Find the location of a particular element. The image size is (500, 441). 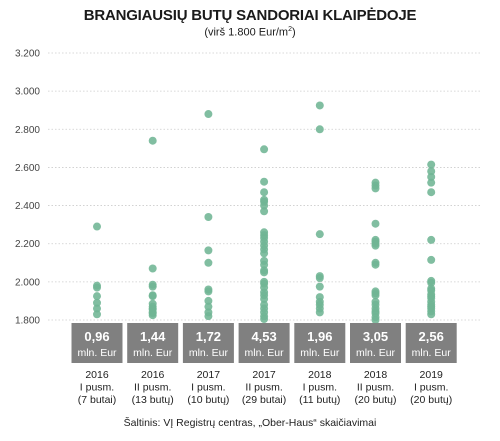

y-tick-label: 2.600 is located at coordinates (27, 168).